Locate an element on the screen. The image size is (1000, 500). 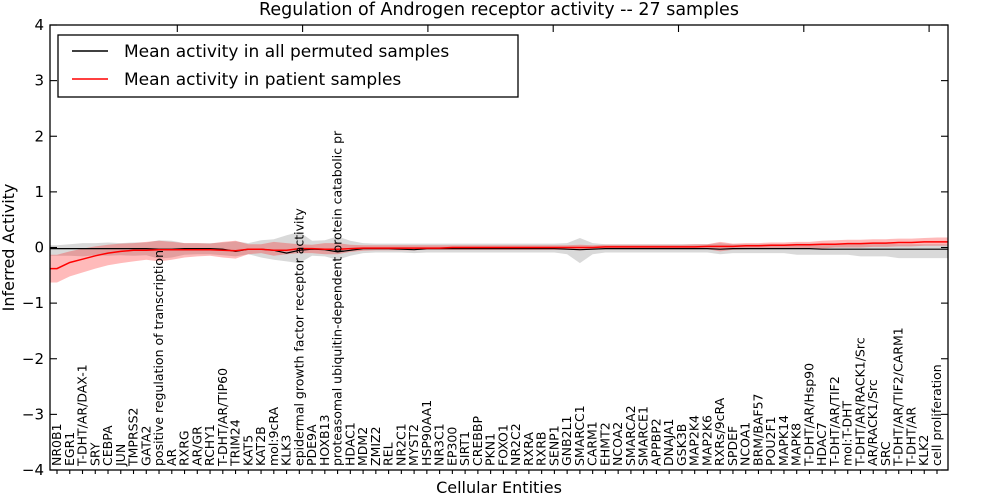
x-tick-label: FOXO1 is located at coordinates (502, 445).